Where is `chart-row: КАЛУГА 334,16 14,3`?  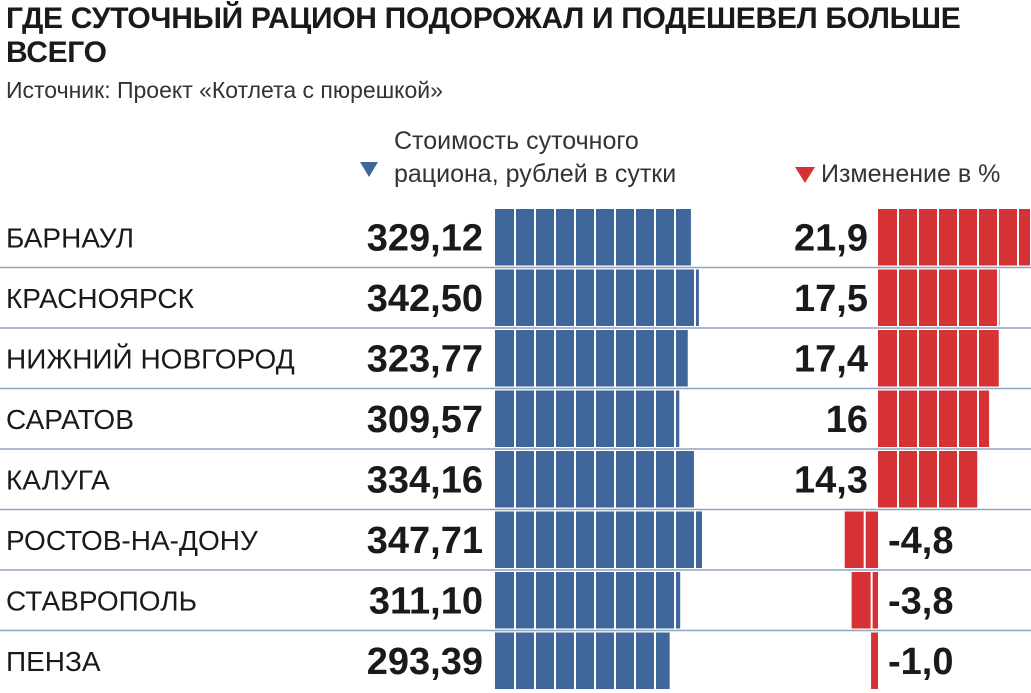
chart-row: КАЛУГА 334,16 14,3 is located at coordinates (515, 478).